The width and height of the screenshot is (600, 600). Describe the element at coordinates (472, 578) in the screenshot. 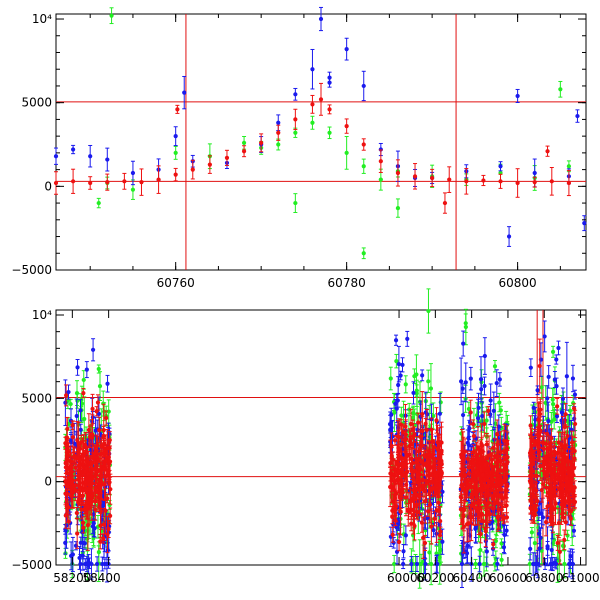

I see `x-tick-label: 60400` at that location.